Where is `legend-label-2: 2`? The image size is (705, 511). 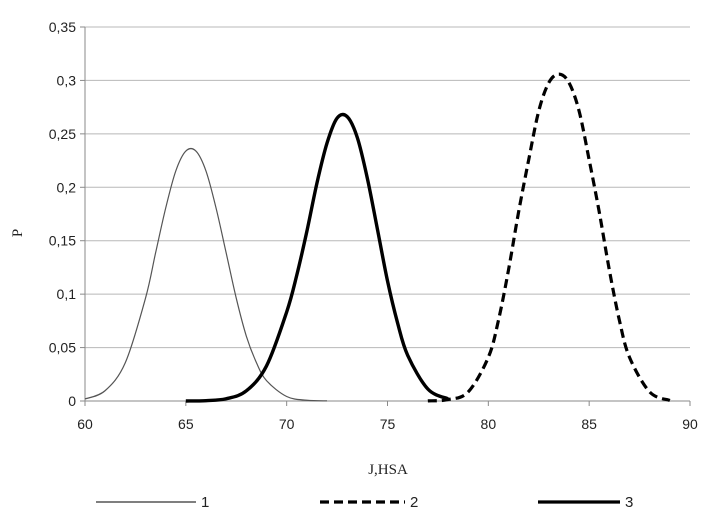
legend-label-2: 2 is located at coordinates (414, 502).